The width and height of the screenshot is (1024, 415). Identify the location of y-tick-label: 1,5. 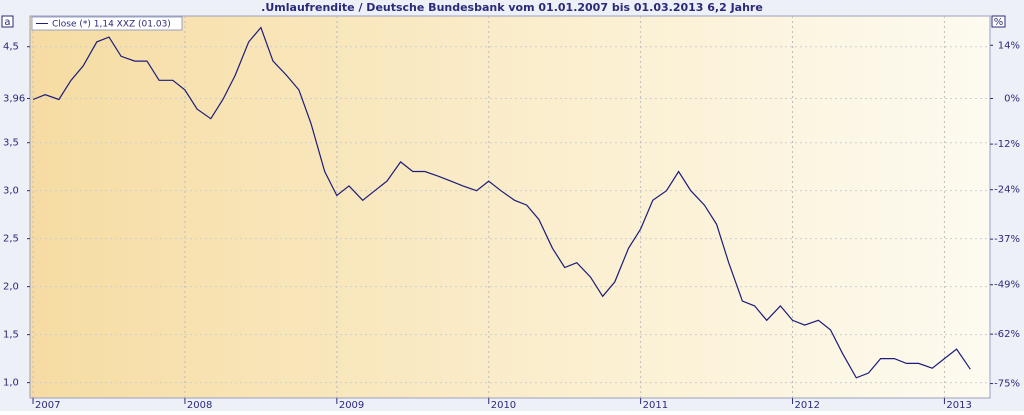
(11, 335).